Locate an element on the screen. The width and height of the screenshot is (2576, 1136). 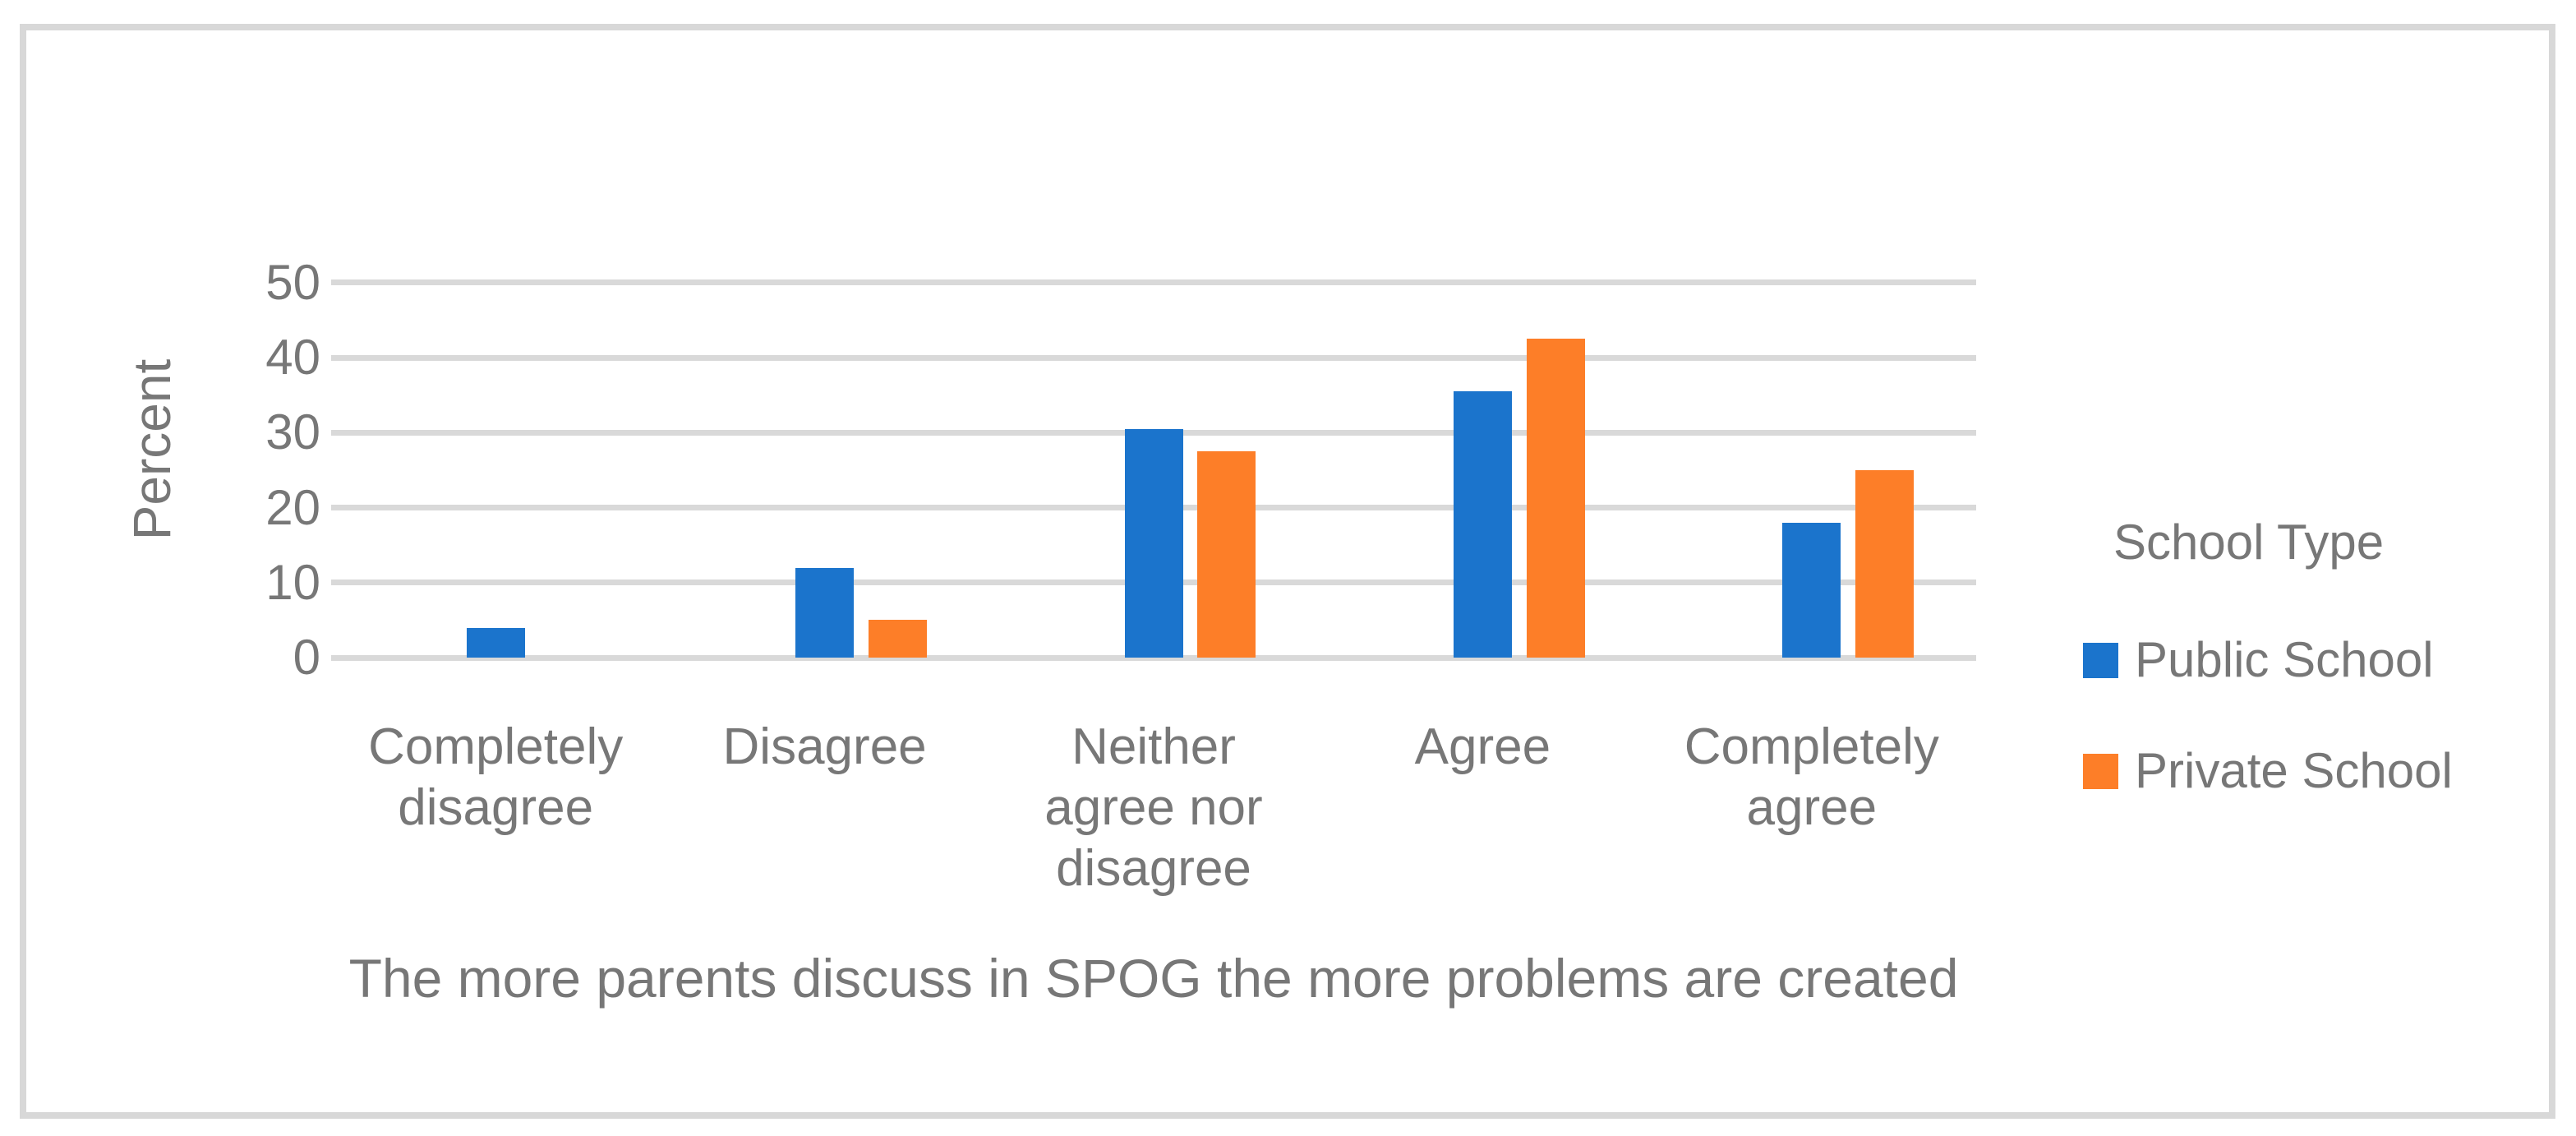
x-category-label-neither-agree-nor-disagree: Neither agree nor disagree is located at coordinates (1153, 808).